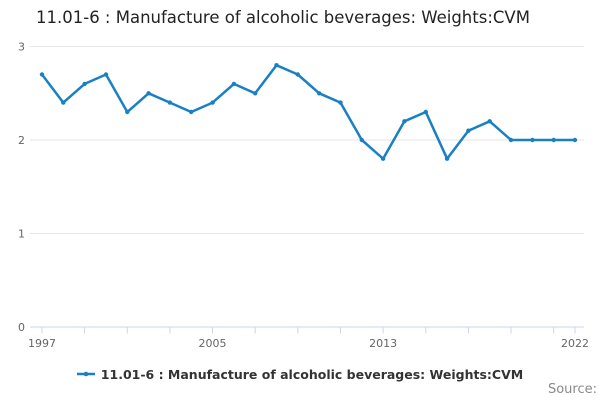 The width and height of the screenshot is (600, 400). Describe the element at coordinates (21, 327) in the screenshot. I see `y-axis-label: 0` at that location.